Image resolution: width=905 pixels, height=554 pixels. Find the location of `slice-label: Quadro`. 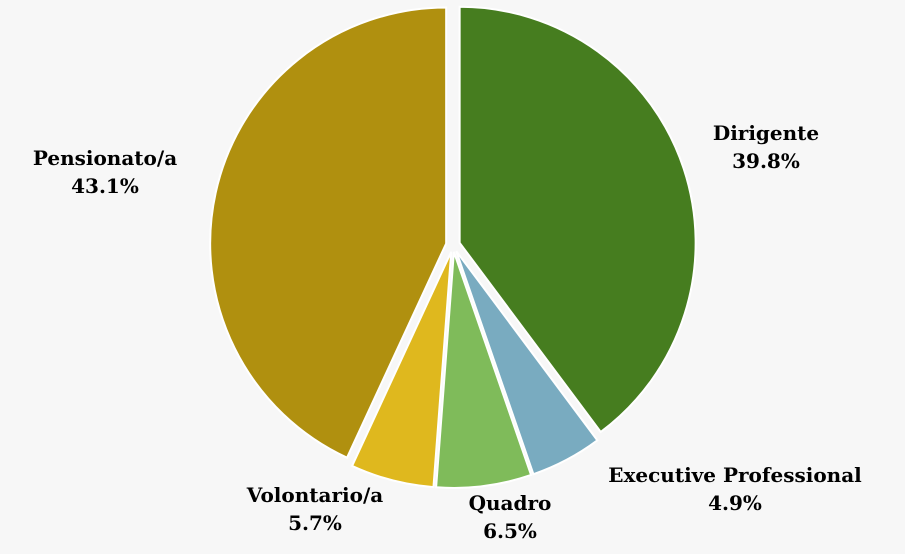

slice-label: Quadro is located at coordinates (510, 503).